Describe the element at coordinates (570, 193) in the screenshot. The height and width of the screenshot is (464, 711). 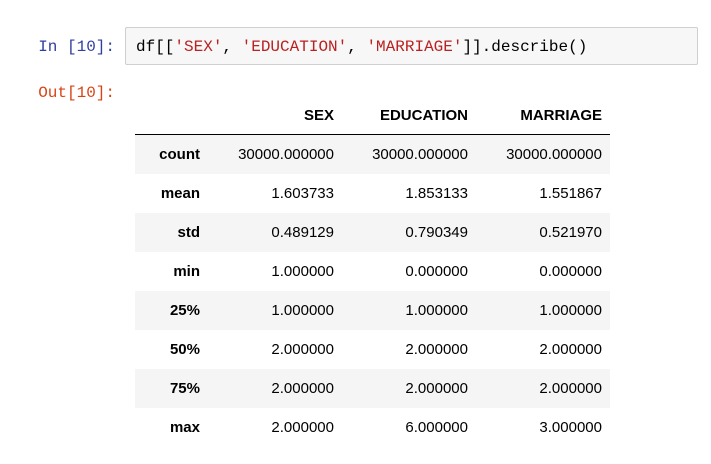
I see `table-cell: 1.551867` at that location.